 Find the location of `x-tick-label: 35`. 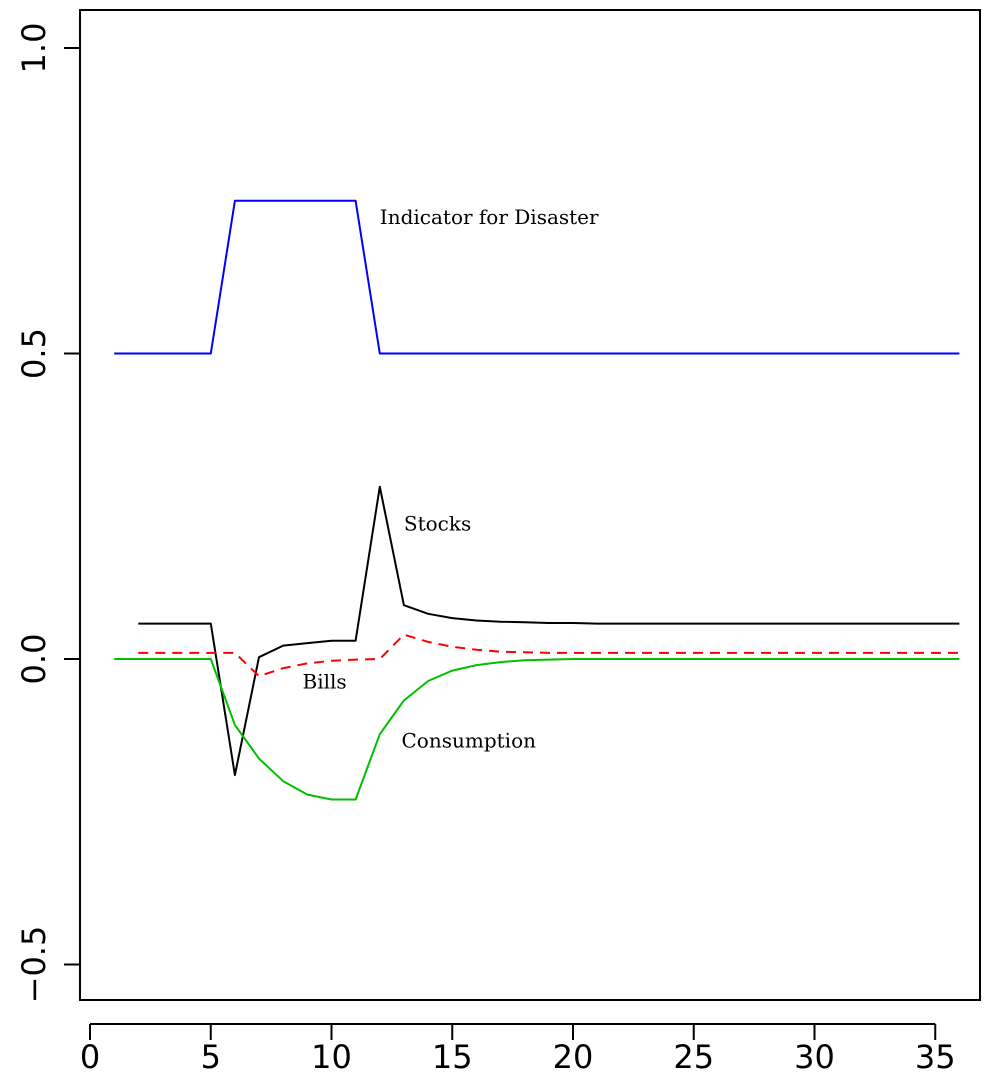

x-tick-label: 35 is located at coordinates (935, 1056).